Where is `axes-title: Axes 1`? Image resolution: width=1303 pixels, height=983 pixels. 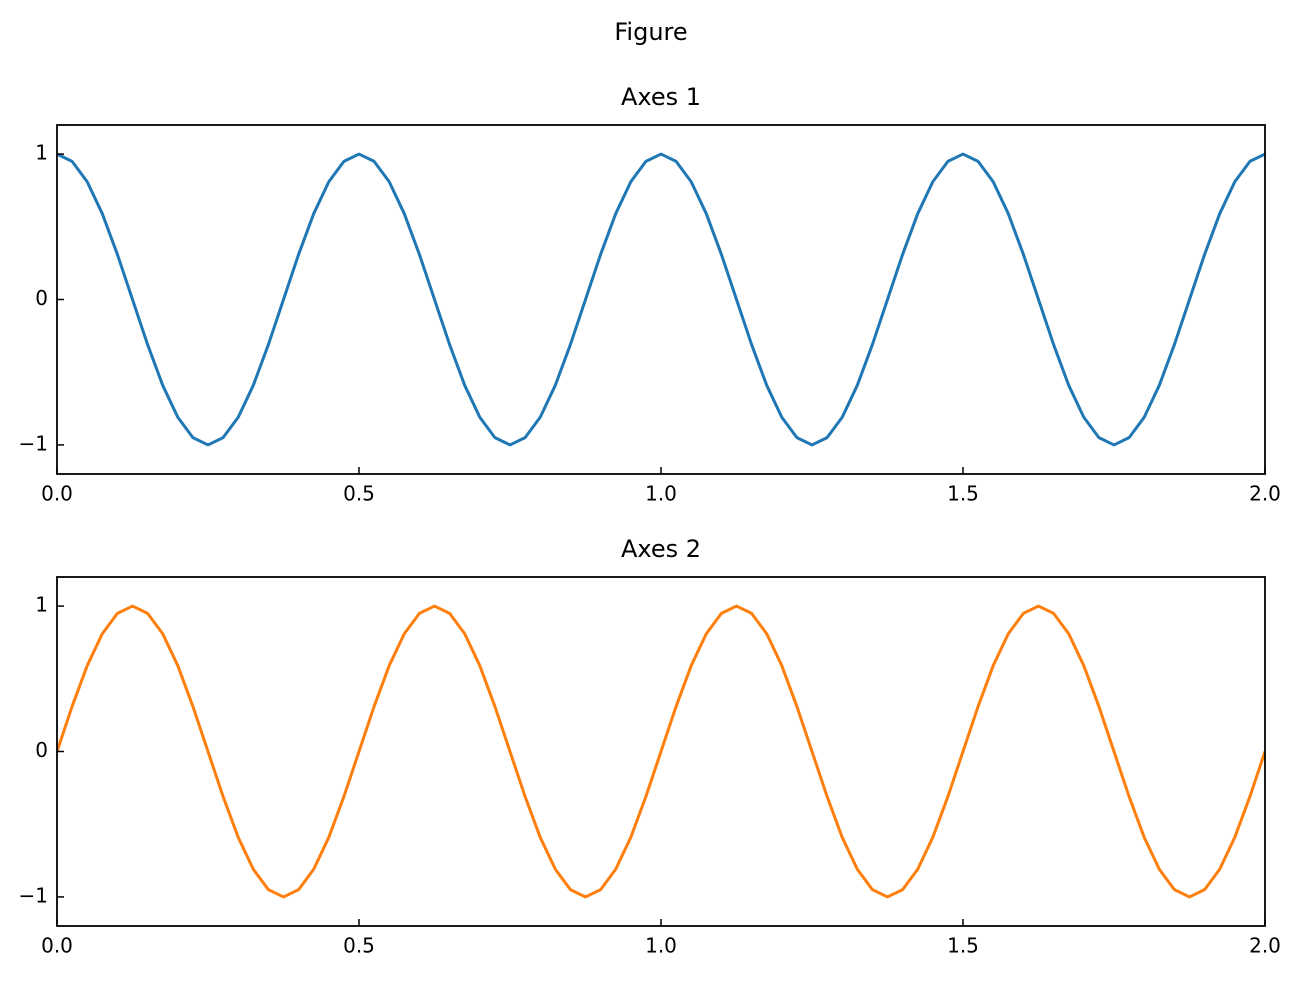 axes-title: Axes 1 is located at coordinates (661, 97).